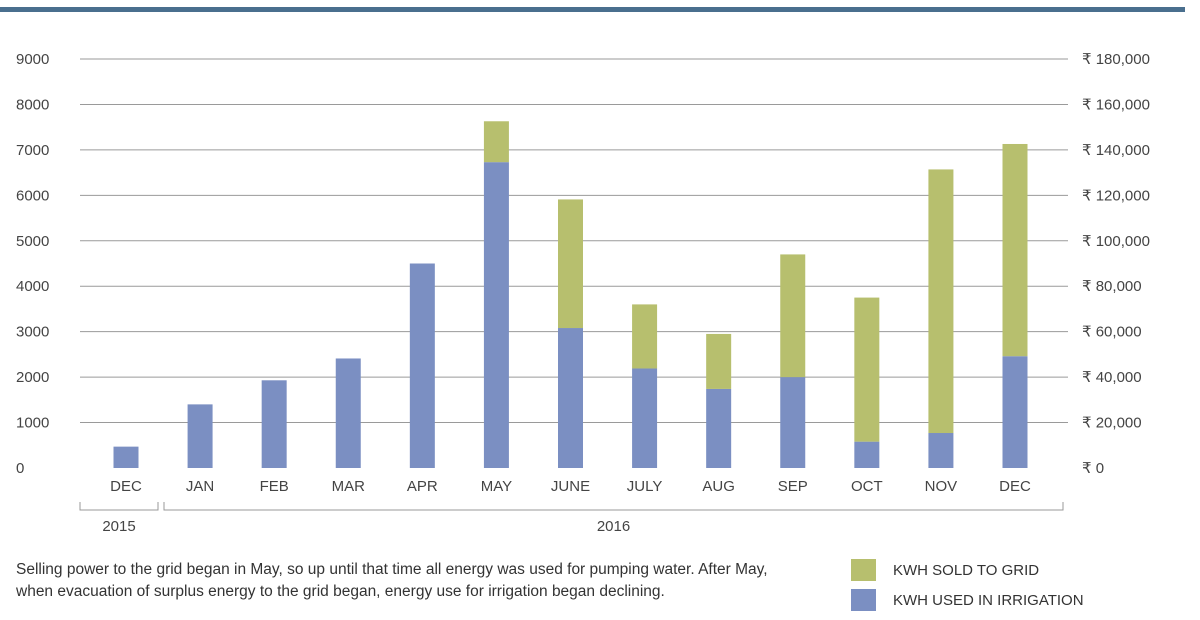 Image resolution: width=1200 pixels, height=620 pixels. Describe the element at coordinates (32, 195) in the screenshot. I see `y-tick-label: 6000` at that location.